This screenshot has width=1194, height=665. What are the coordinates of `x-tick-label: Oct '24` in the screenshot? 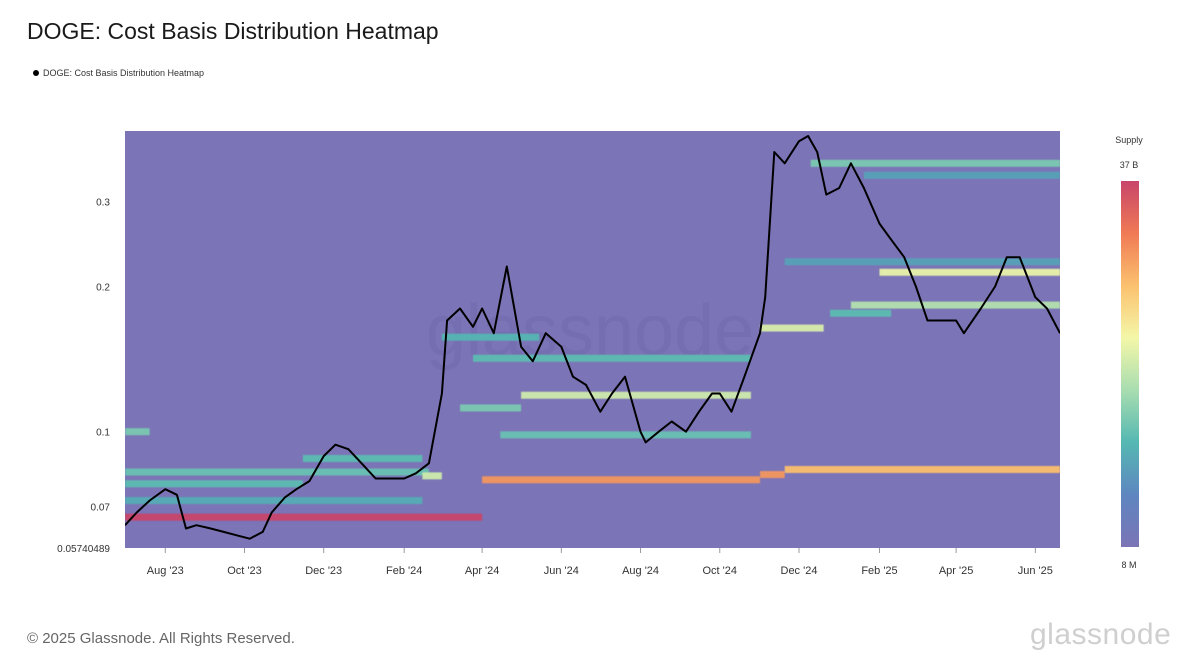 It's located at (720, 571).